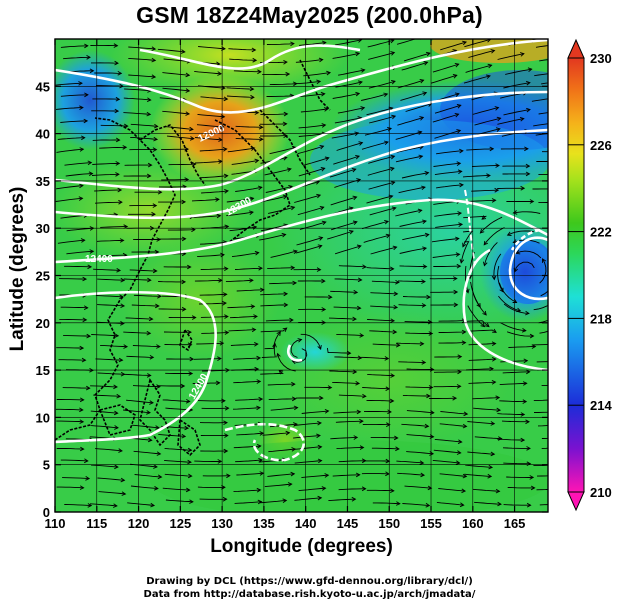 The width and height of the screenshot is (619, 605). I want to click on x-tick-label: 125, so click(180, 523).